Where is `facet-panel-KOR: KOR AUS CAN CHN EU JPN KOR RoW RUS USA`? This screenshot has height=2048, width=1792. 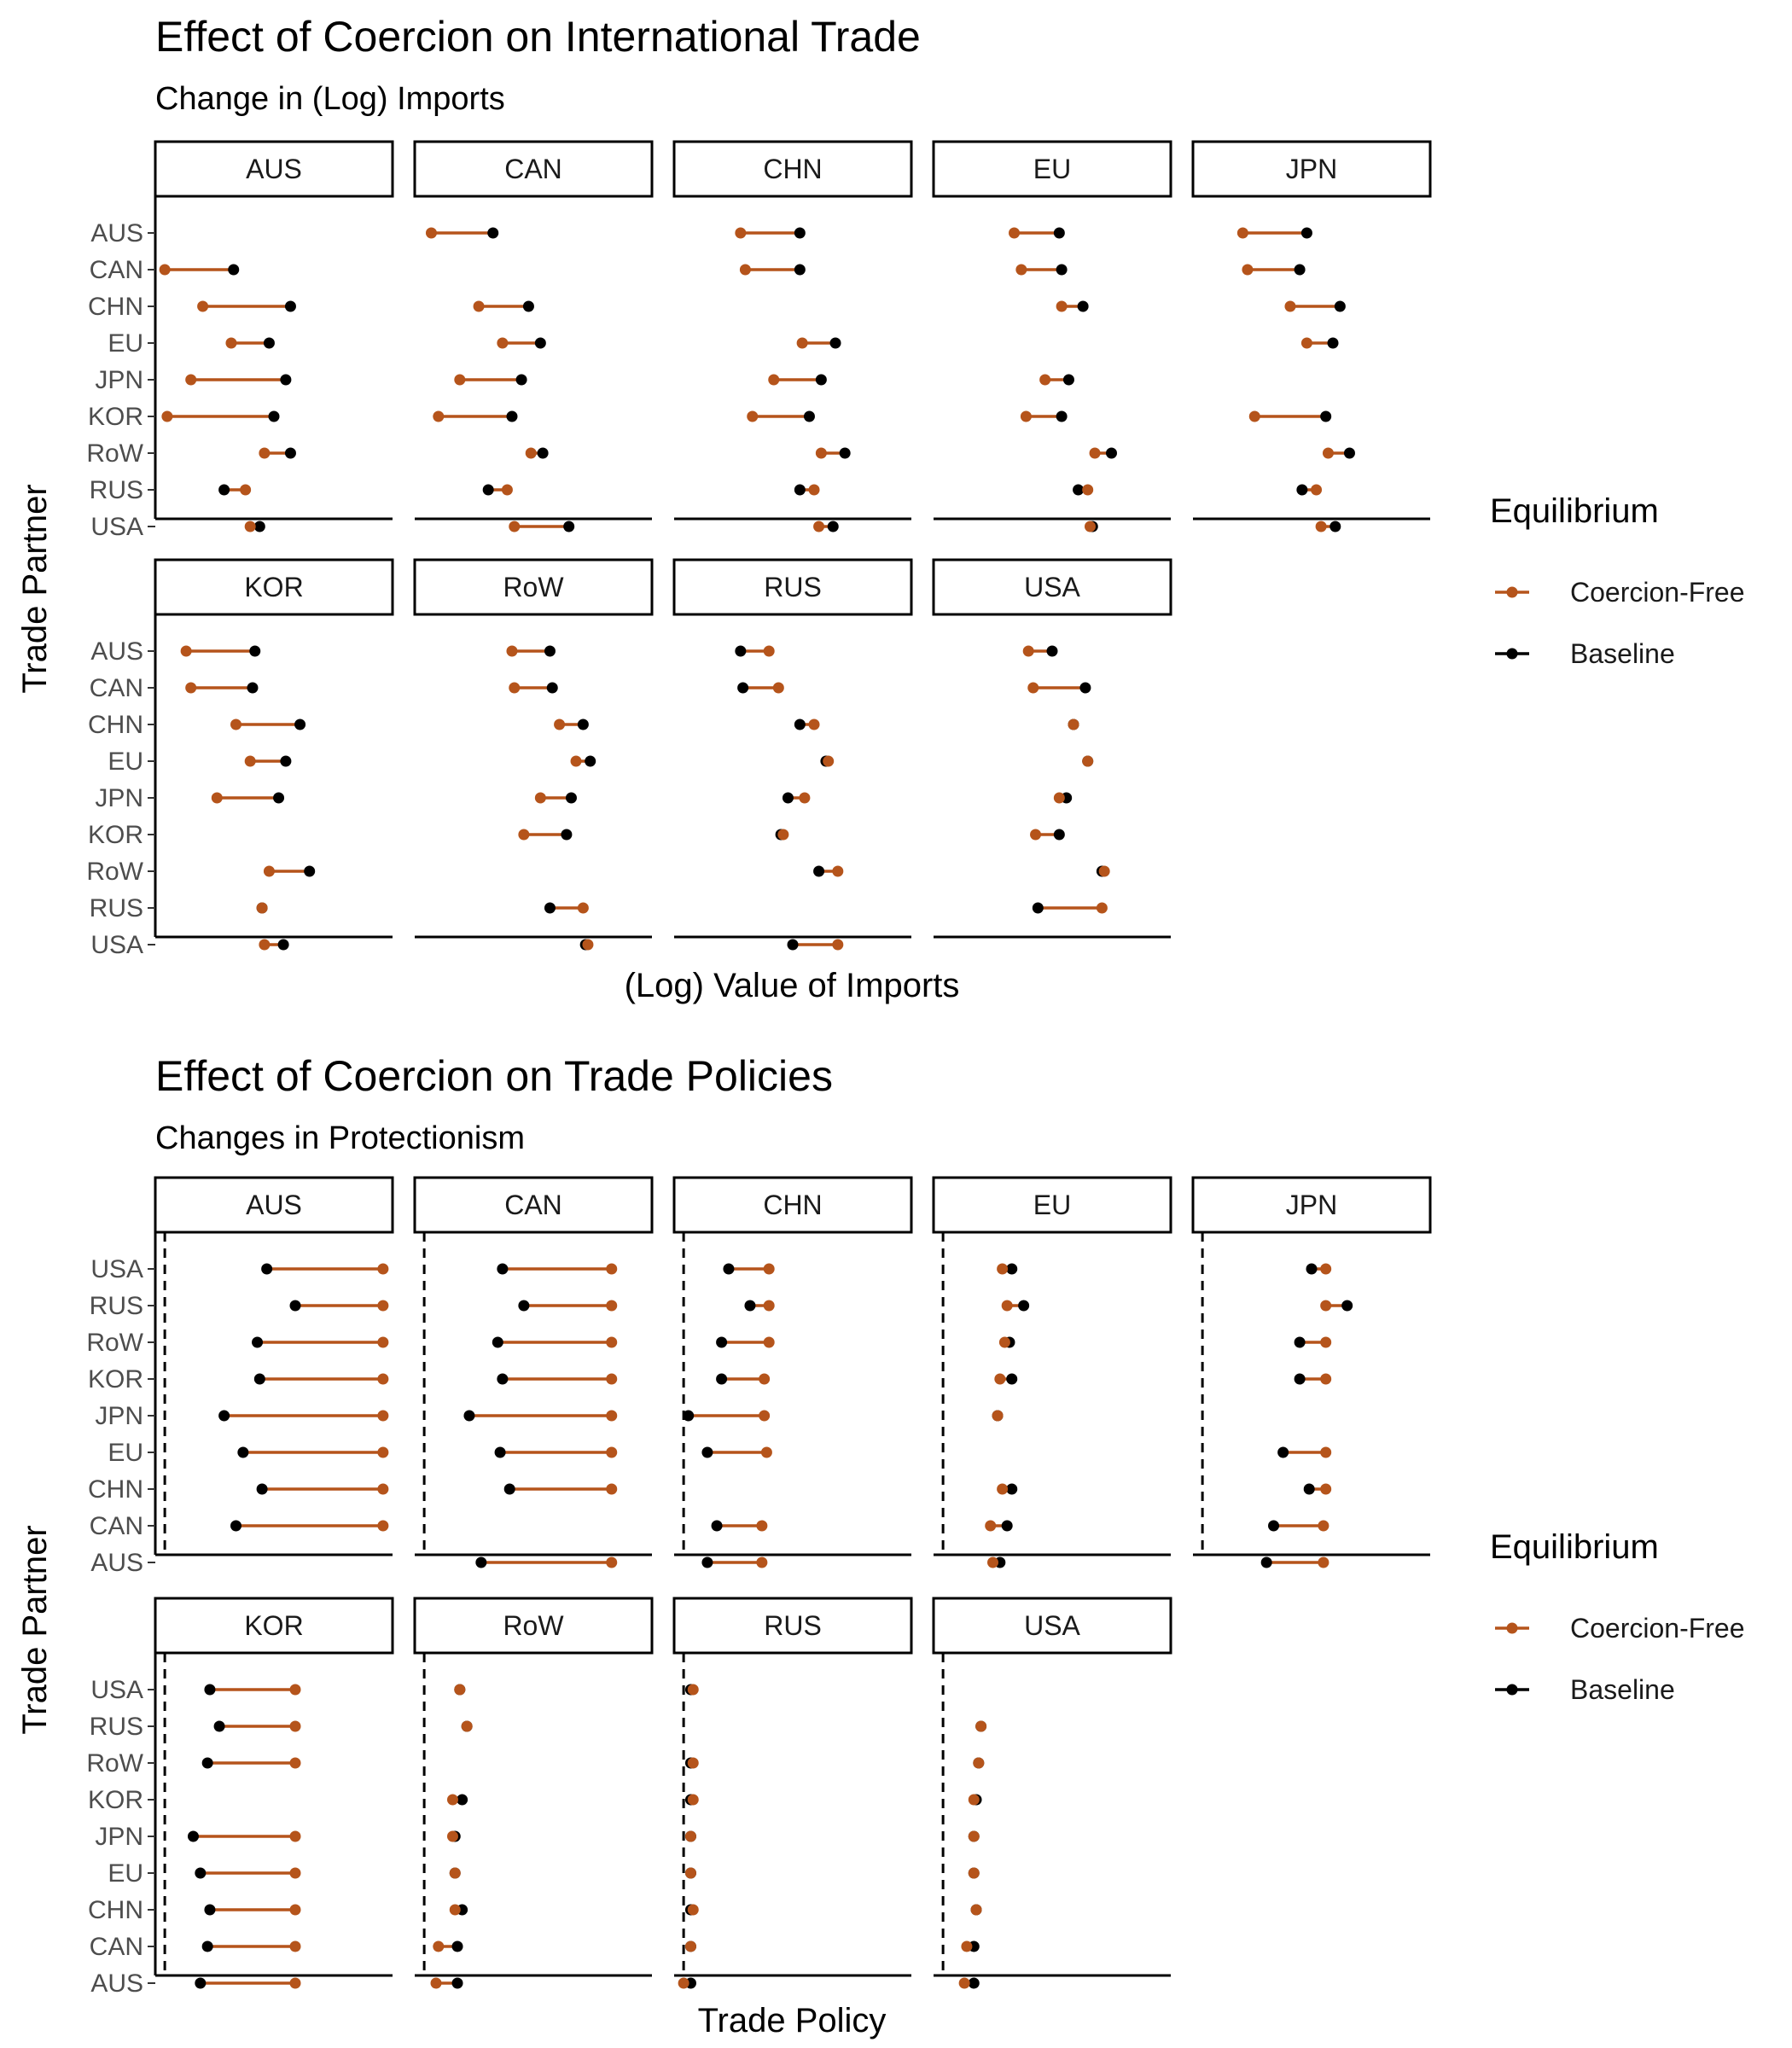 facet-panel-KOR: KOR AUS CAN CHN EU JPN KOR RoW RUS USA is located at coordinates (240, 758).